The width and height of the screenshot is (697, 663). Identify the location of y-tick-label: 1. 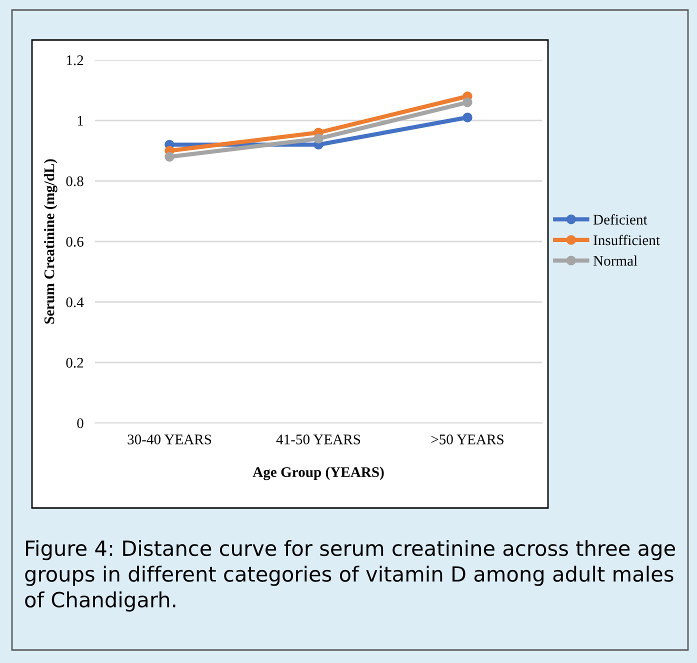
(81, 121).